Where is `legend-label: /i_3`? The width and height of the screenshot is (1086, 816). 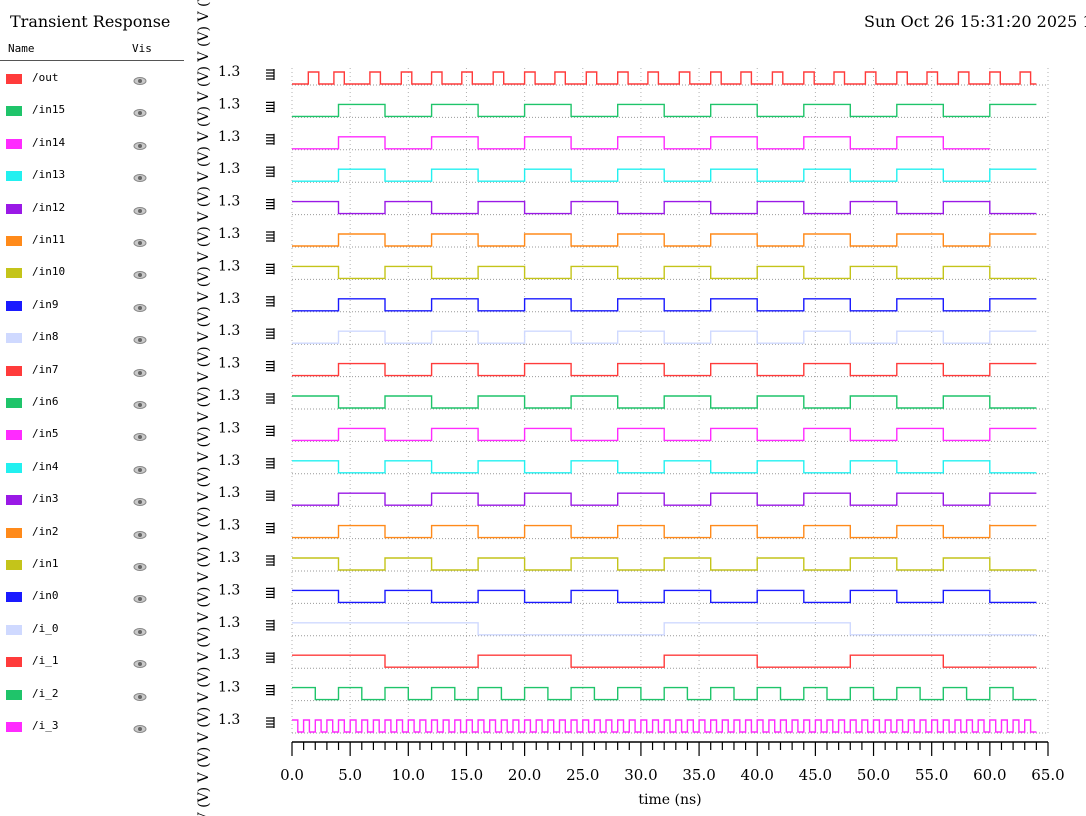 legend-label: /i_3 is located at coordinates (45, 725).